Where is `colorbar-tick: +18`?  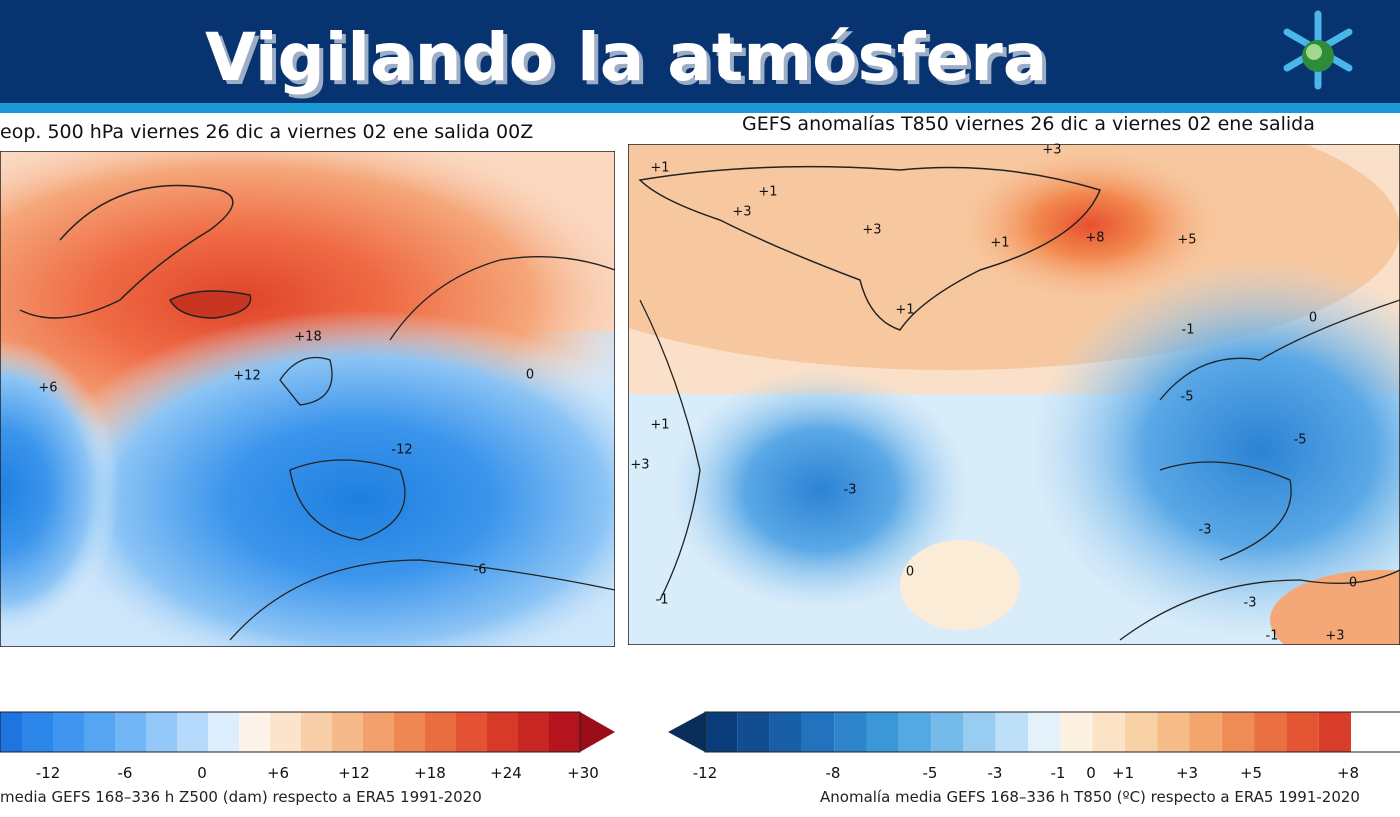 colorbar-tick: +18 is located at coordinates (430, 773).